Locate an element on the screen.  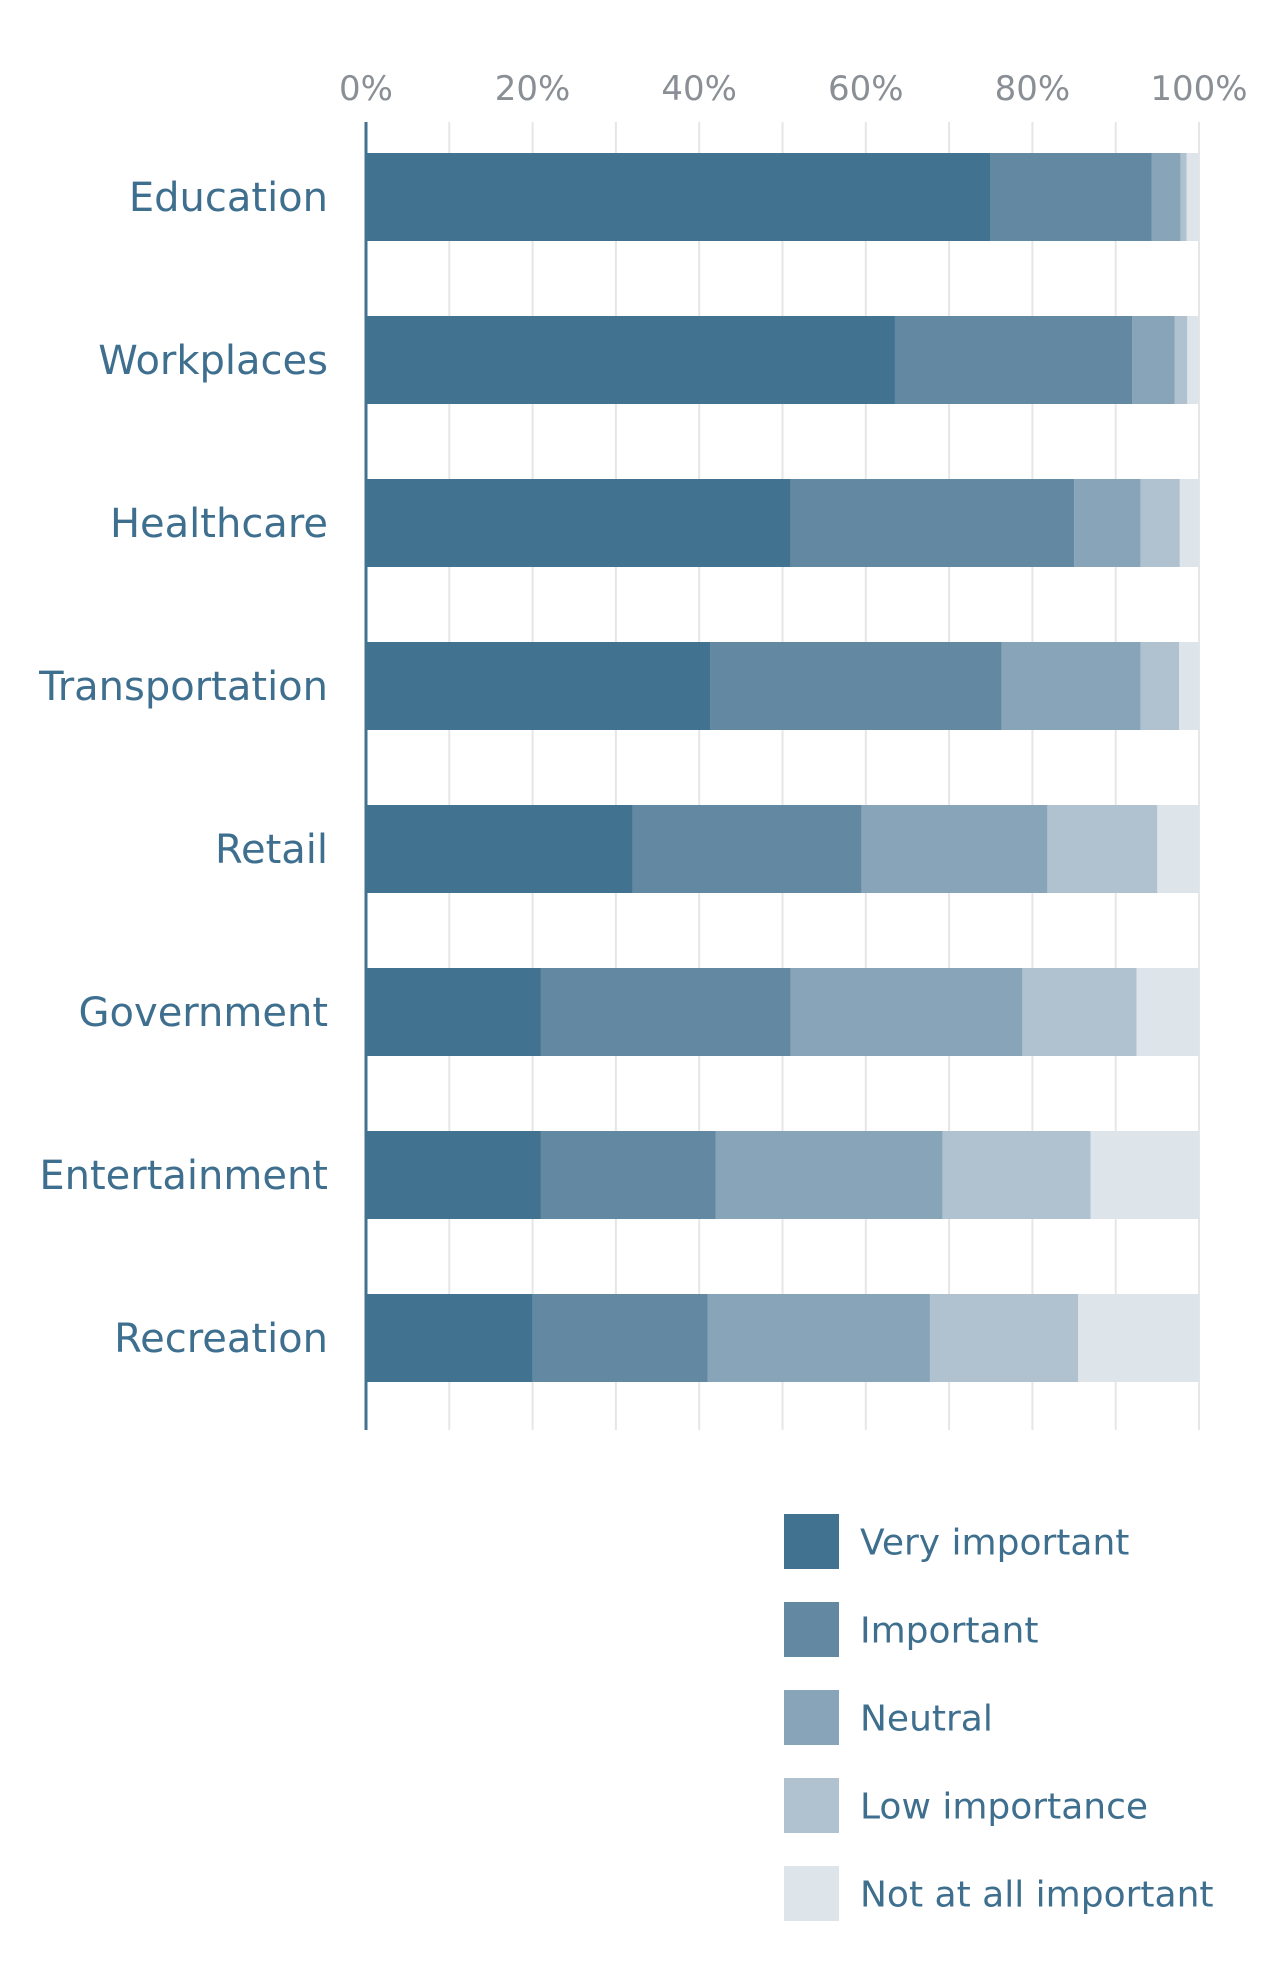
legend-label: Not at all important is located at coordinates (1037, 1895).